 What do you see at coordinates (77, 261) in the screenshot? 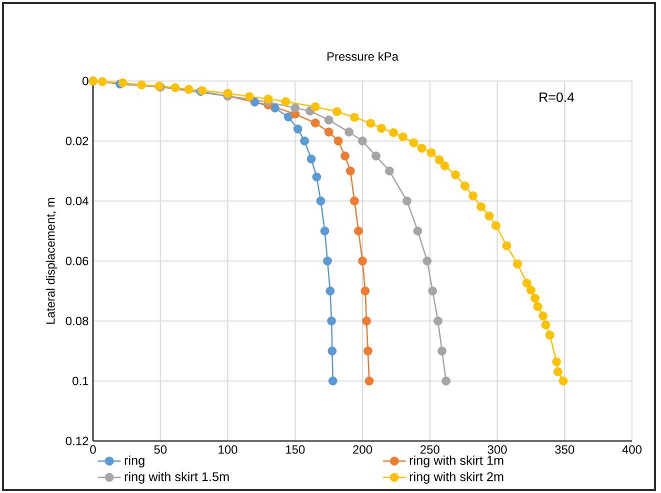
I see `y-tick-label: 0.06` at bounding box center [77, 261].